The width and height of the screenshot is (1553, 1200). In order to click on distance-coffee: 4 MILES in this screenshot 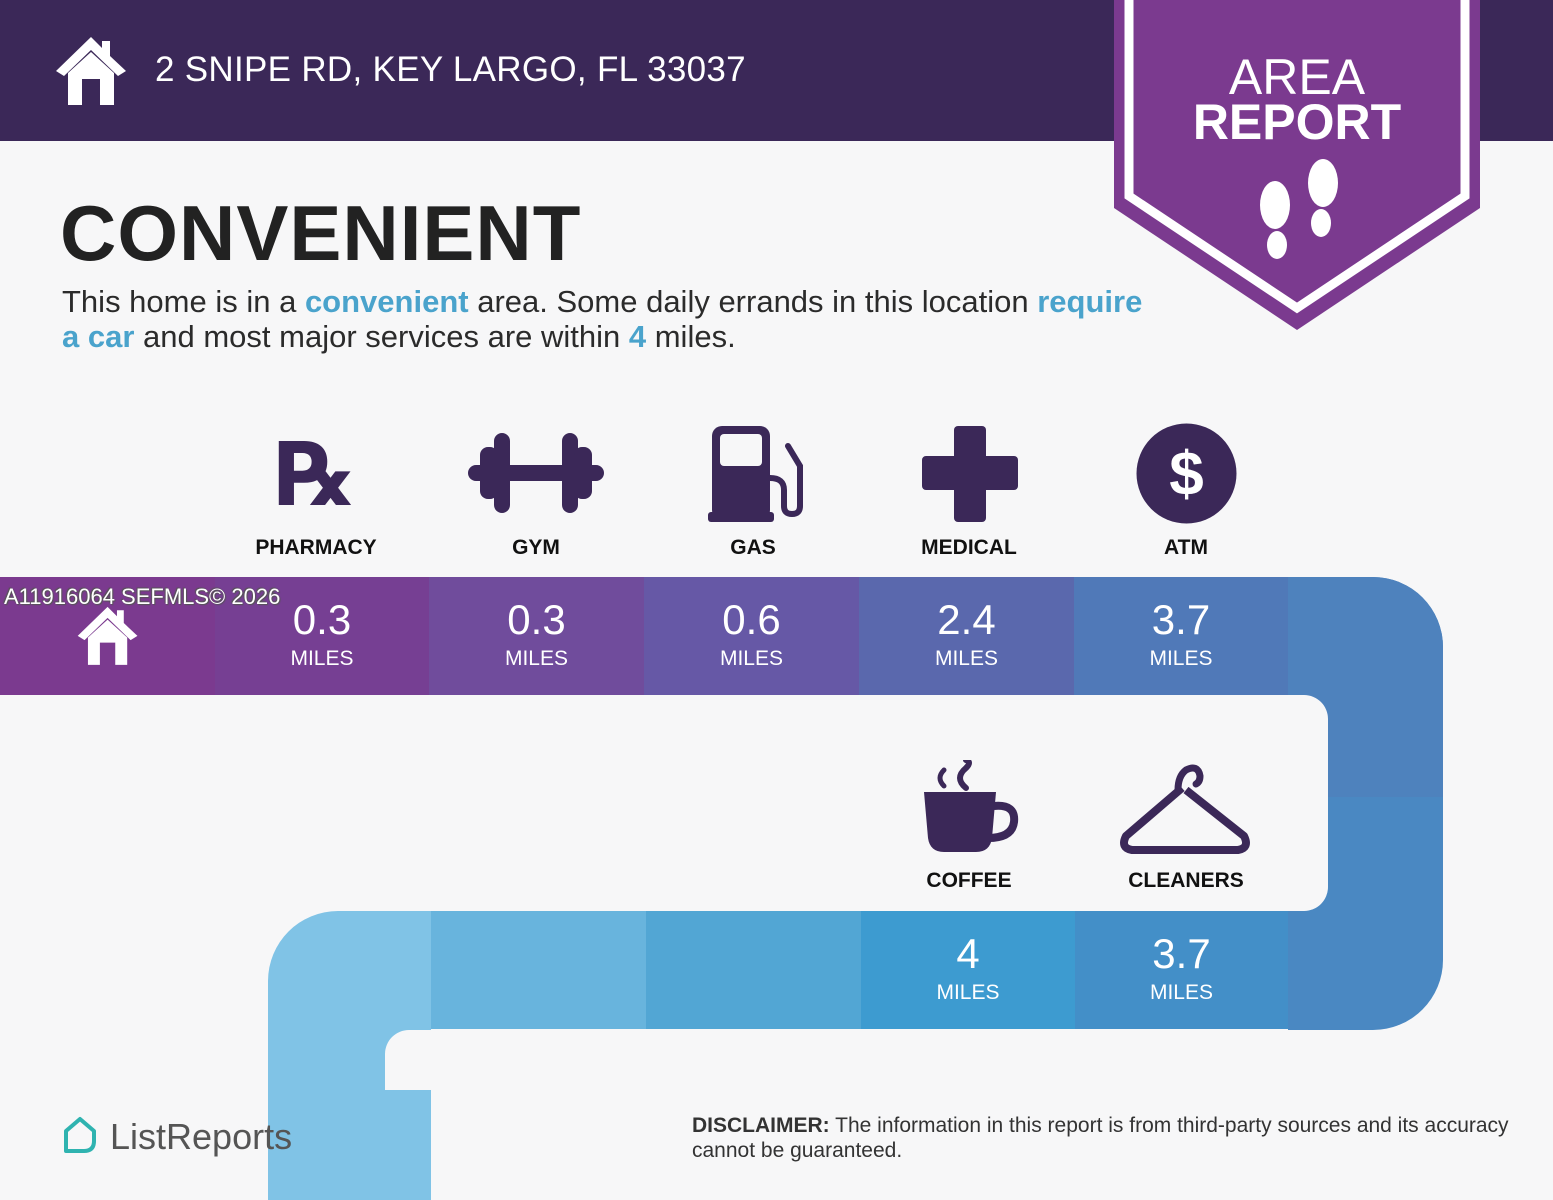, I will do `click(968, 970)`.